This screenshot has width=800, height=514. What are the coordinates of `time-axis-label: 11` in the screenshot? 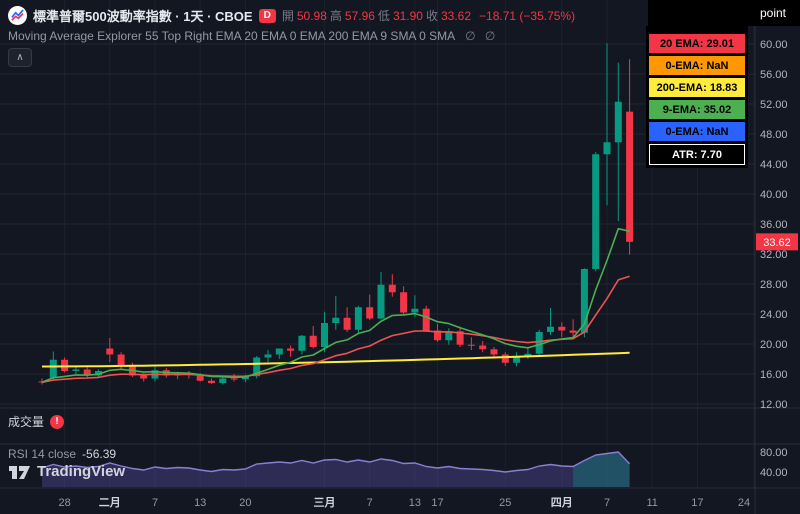 It's located at (651, 503).